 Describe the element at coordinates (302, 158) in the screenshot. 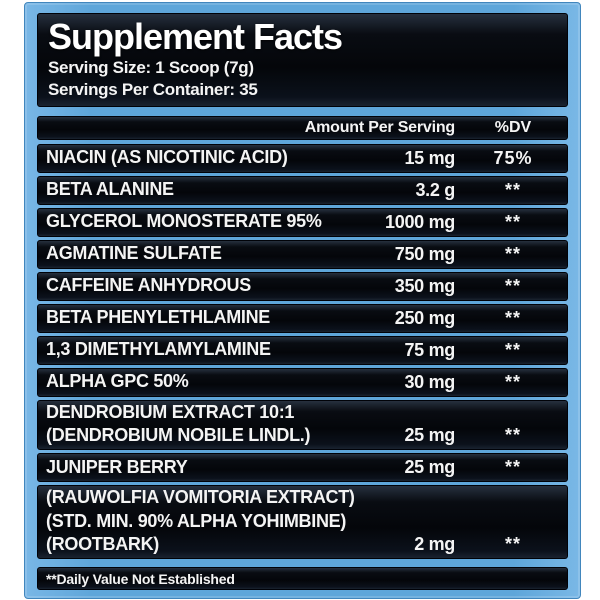

I see `ingredient-row-niacin: NIACIN (AS NICOTINIC ACID) 15 mg 75%` at that location.